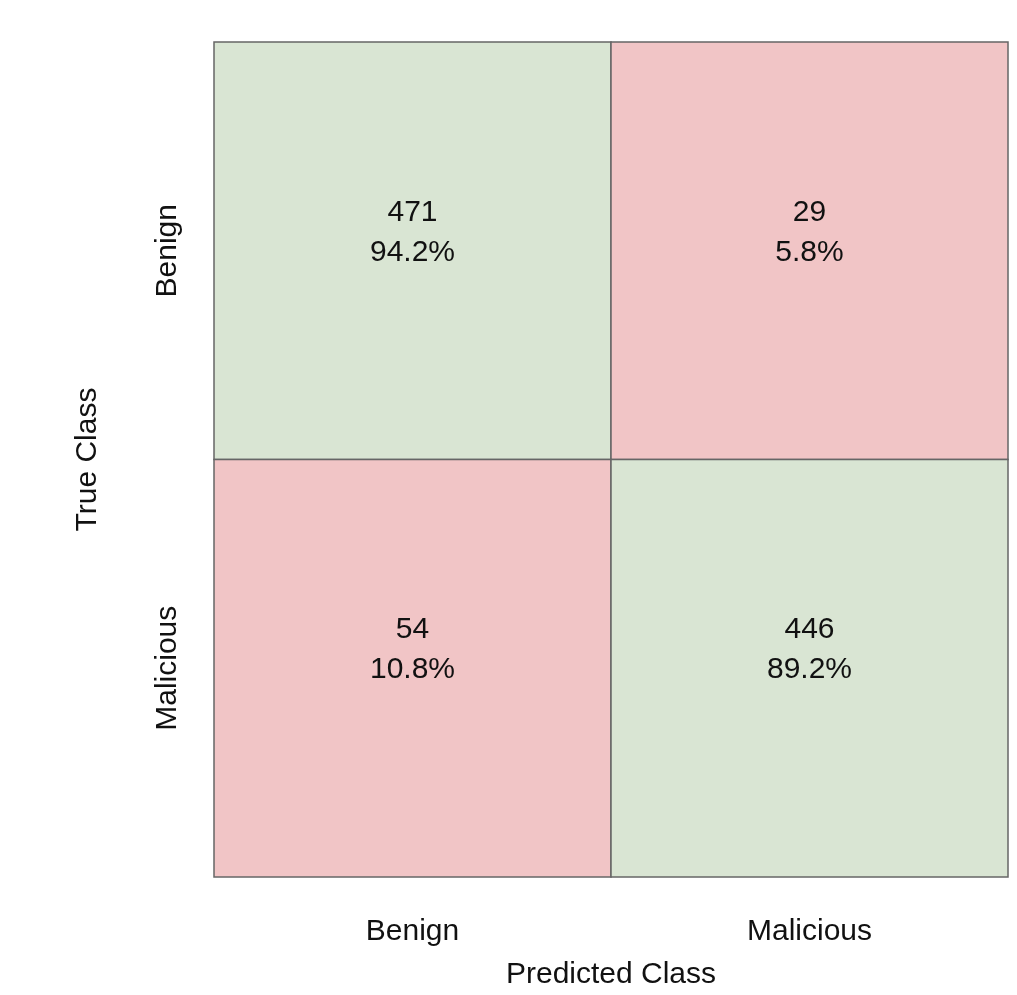 This screenshot has height=995, width=1017. I want to click on annotation: 10.8%, so click(412, 668).